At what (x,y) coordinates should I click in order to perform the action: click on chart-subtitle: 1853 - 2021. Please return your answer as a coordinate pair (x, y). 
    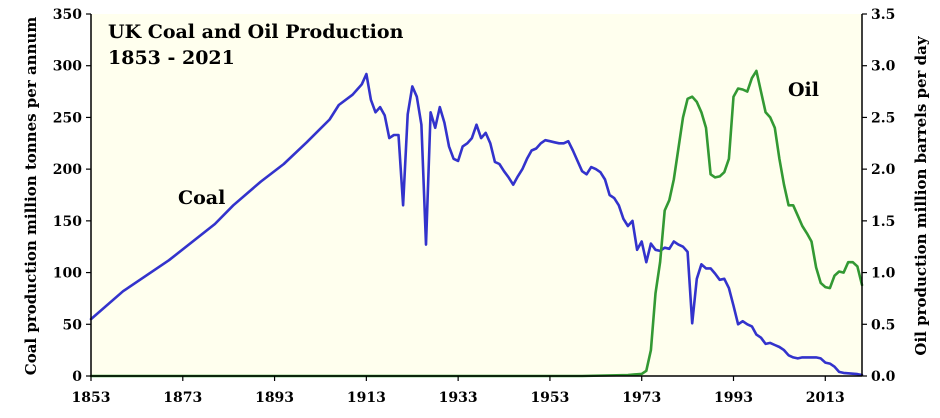
    Looking at the image, I should click on (171, 58).